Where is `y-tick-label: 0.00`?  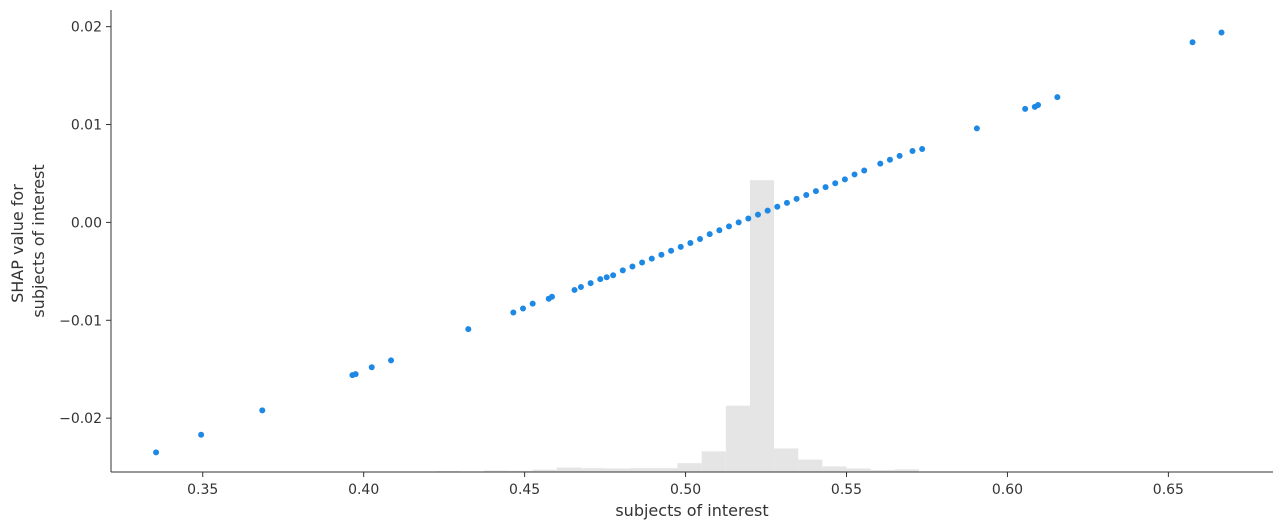
y-tick-label: 0.00 is located at coordinates (86, 223).